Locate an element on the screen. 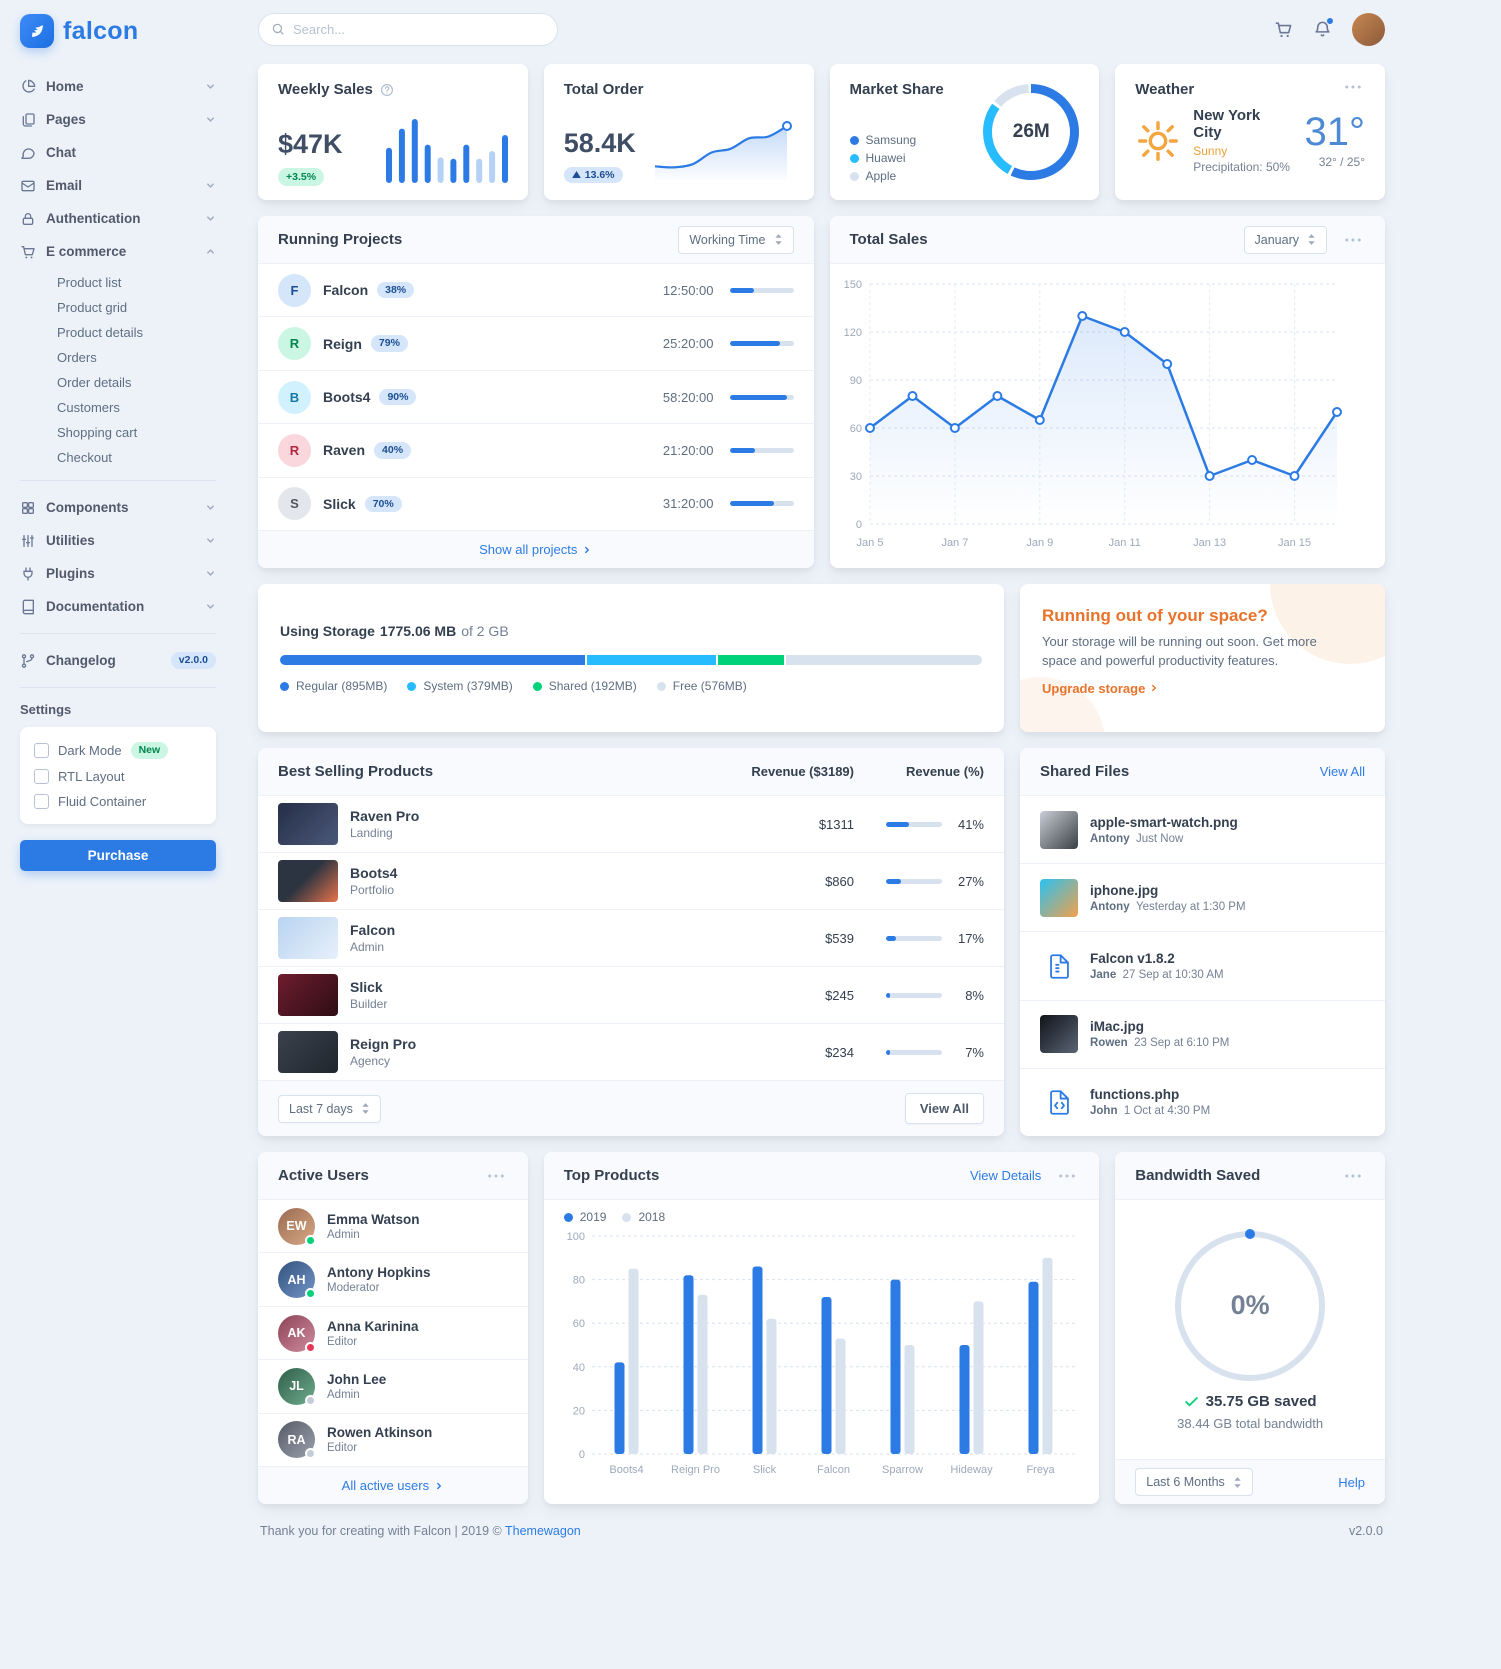 The height and width of the screenshot is (1669, 1501). chevron-down-icon is located at coordinates (210, 507).